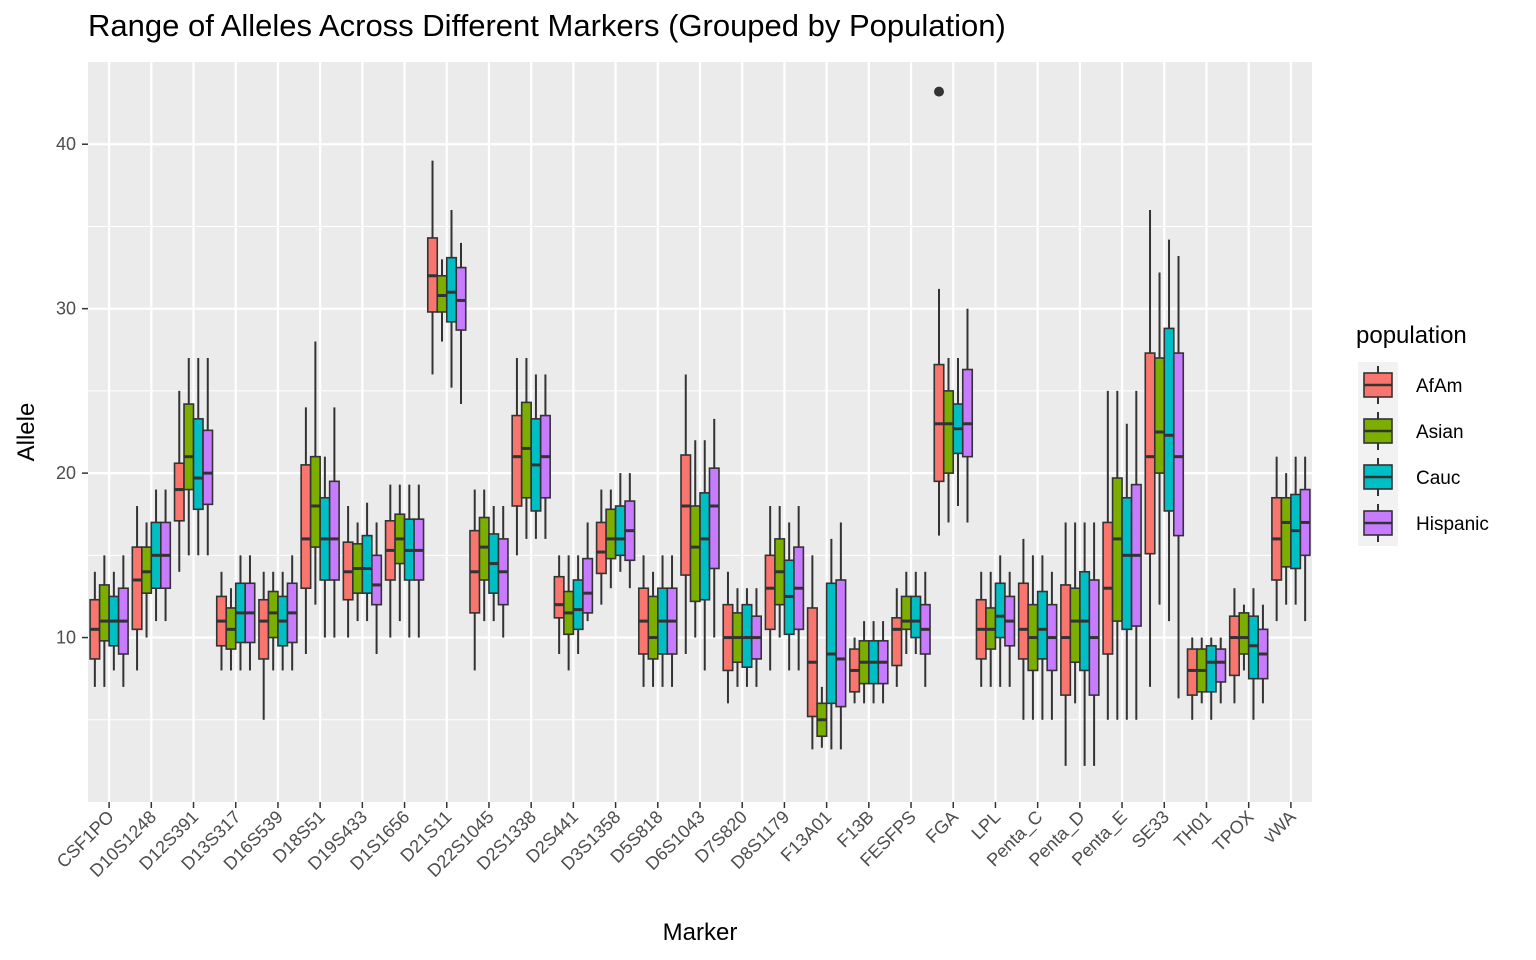 Image resolution: width=1536 pixels, height=960 pixels. Describe the element at coordinates (1410, 385) in the screenshot. I see `legend-item-afam: AfAm` at that location.